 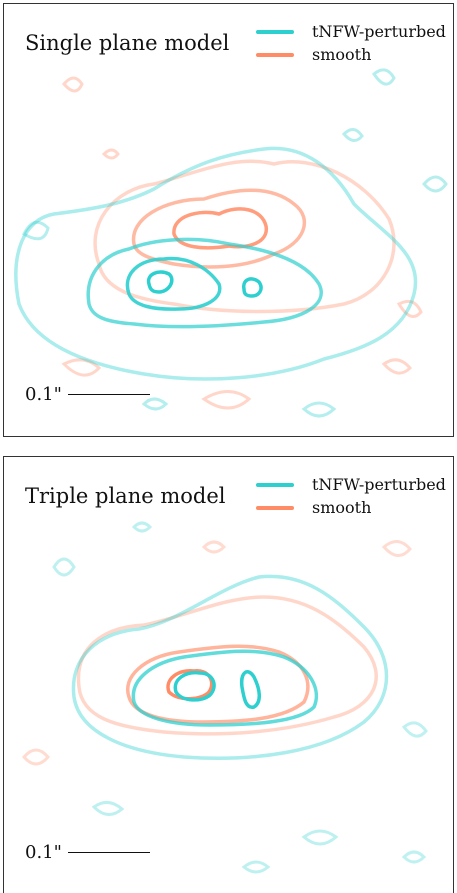 I want to click on panel-title: Single plane model, so click(x=127, y=43).